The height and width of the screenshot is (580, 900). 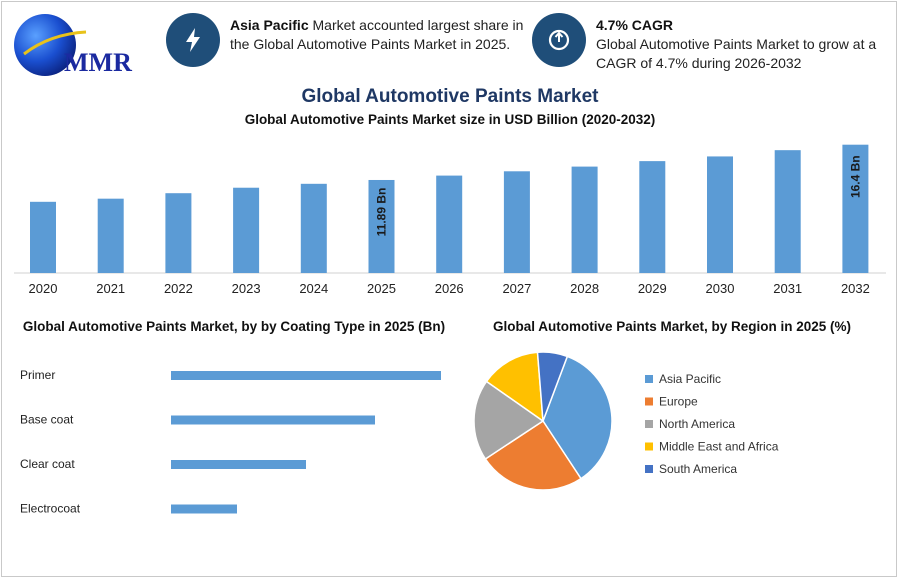 I want to click on bar-2027, so click(x=516, y=222).